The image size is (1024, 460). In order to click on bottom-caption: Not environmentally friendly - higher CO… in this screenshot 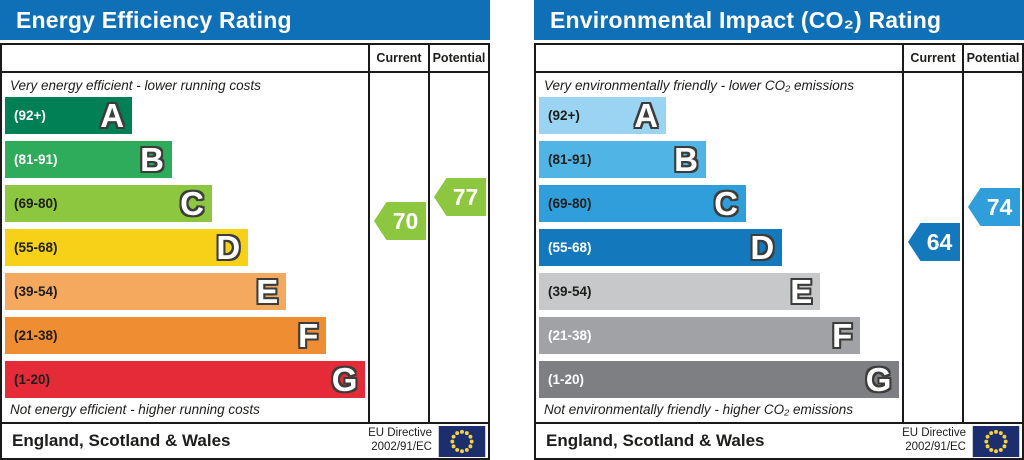, I will do `click(699, 409)`.